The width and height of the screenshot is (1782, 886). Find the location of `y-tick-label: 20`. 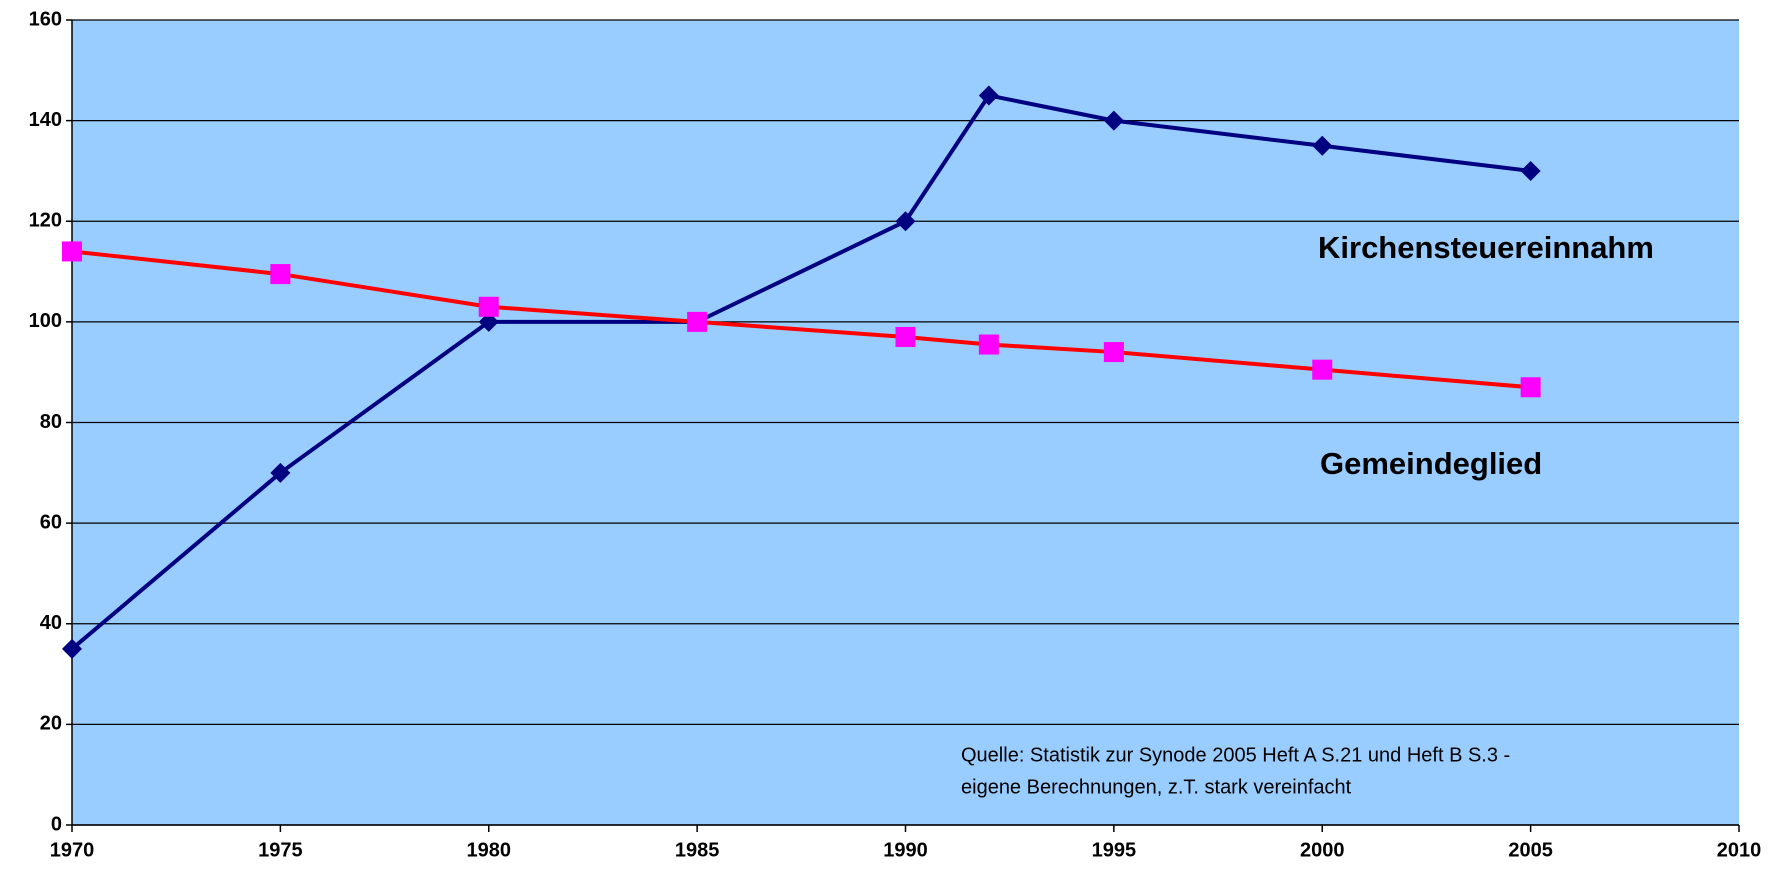

y-tick-label: 20 is located at coordinates (51, 724).